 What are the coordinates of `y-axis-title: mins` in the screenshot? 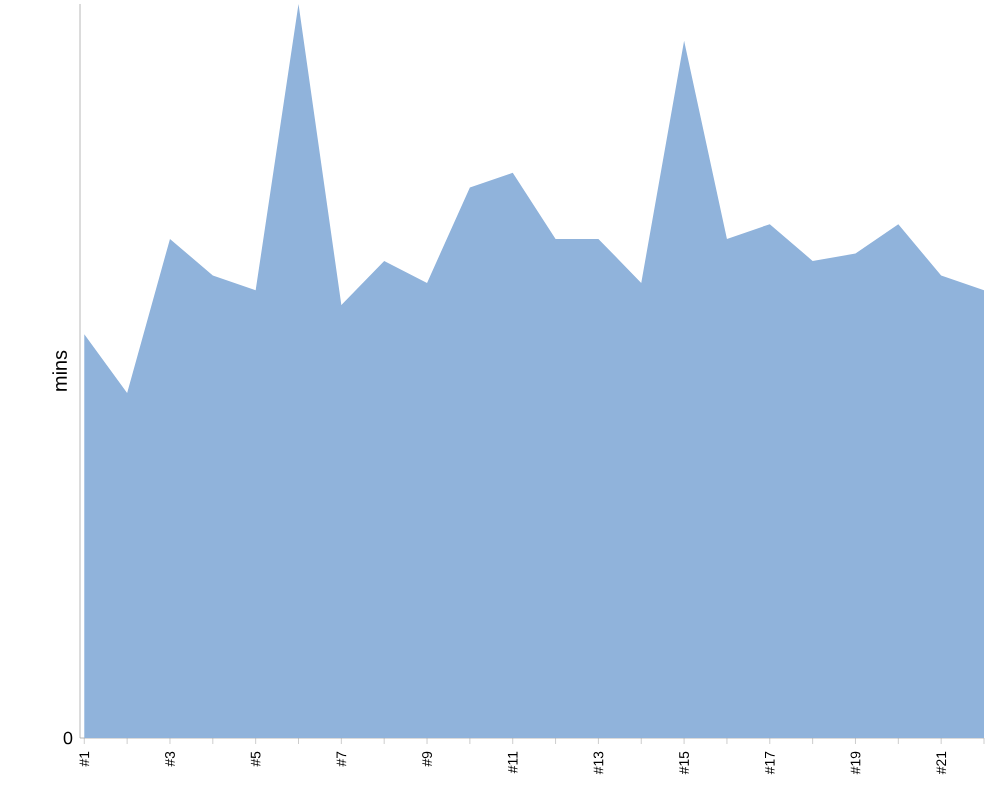 It's located at (59, 370).